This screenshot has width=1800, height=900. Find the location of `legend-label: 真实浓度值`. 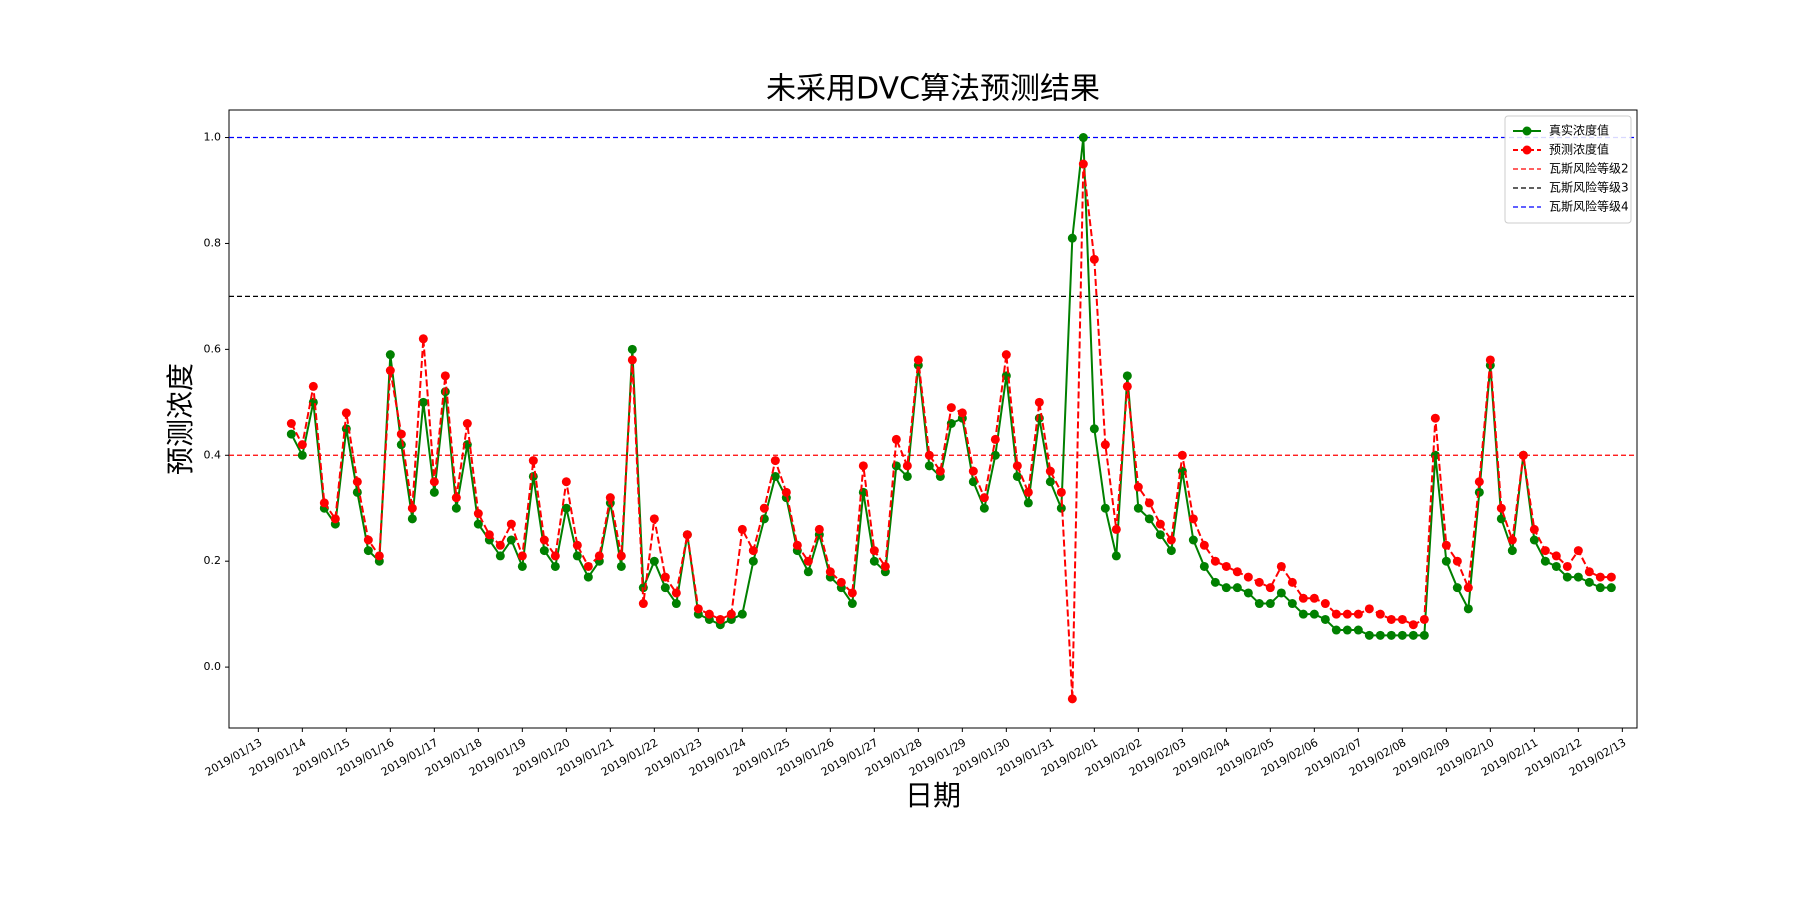

legend-label: 真实浓度值 is located at coordinates (1579, 130).